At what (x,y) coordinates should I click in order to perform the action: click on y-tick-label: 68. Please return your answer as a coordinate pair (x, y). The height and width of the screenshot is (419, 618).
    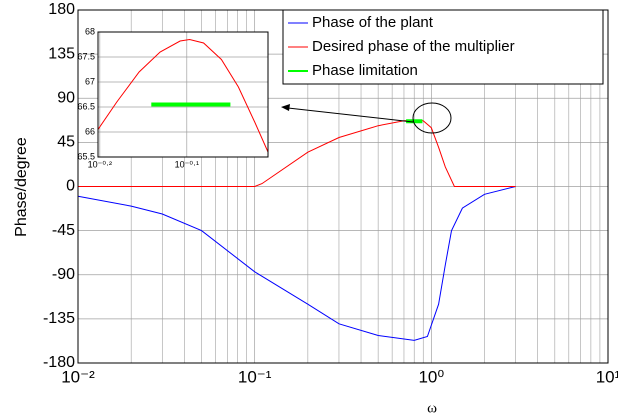
    Looking at the image, I should click on (90, 31).